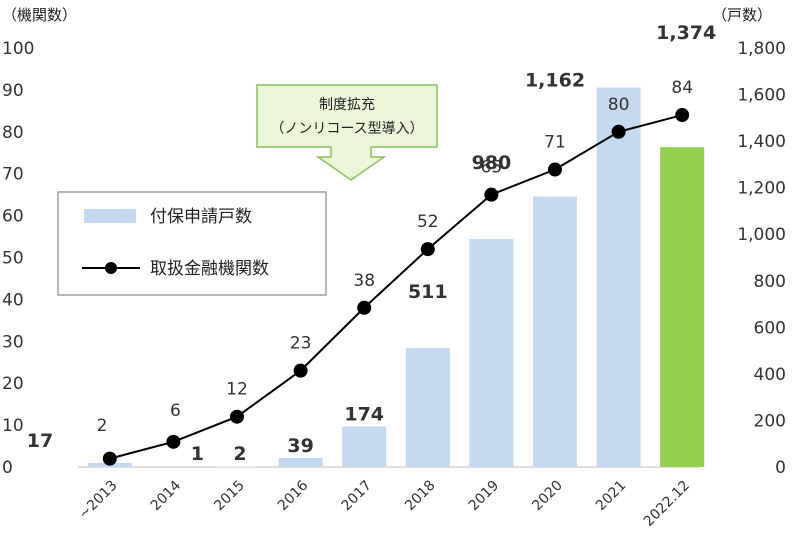  I want to click on right-tick-label: 200, so click(770, 421).